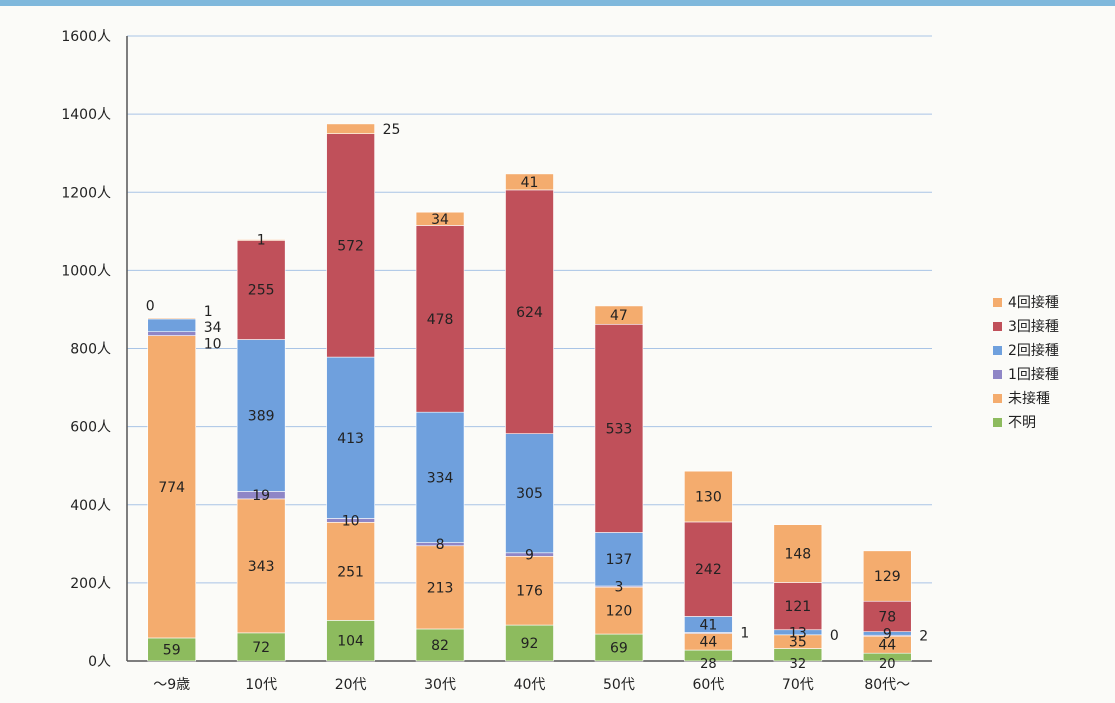 The height and width of the screenshot is (703, 1115). I want to click on data-label: 305, so click(529, 494).